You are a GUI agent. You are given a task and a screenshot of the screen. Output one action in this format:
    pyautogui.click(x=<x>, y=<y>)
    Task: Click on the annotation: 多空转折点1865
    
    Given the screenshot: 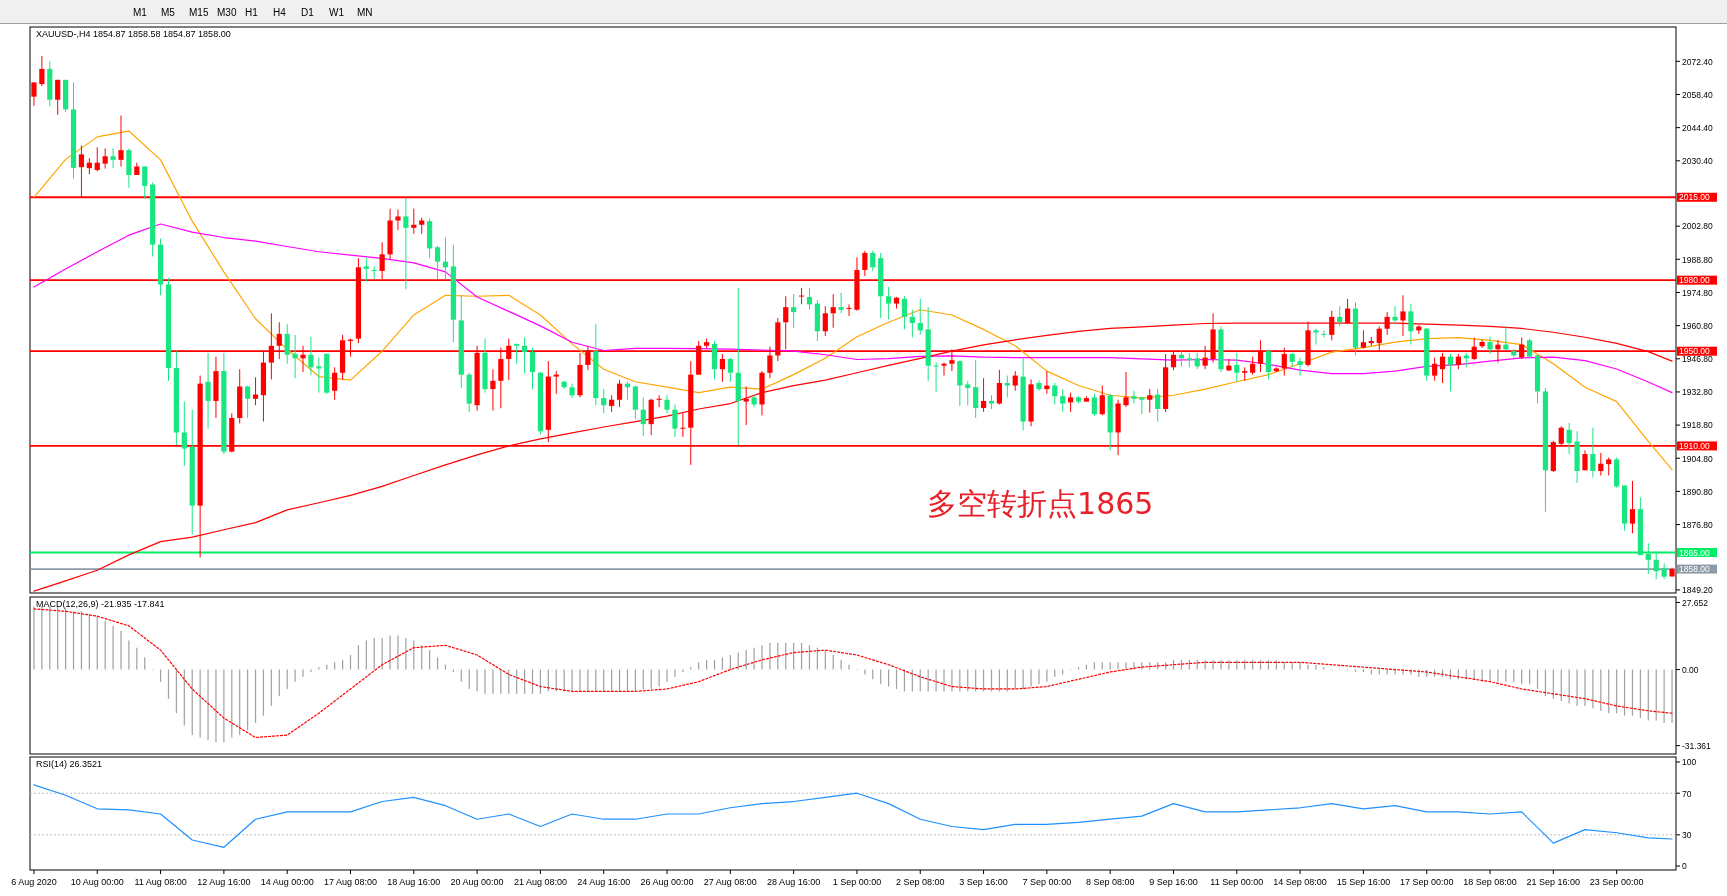 What is the action you would take?
    pyautogui.click(x=1040, y=503)
    